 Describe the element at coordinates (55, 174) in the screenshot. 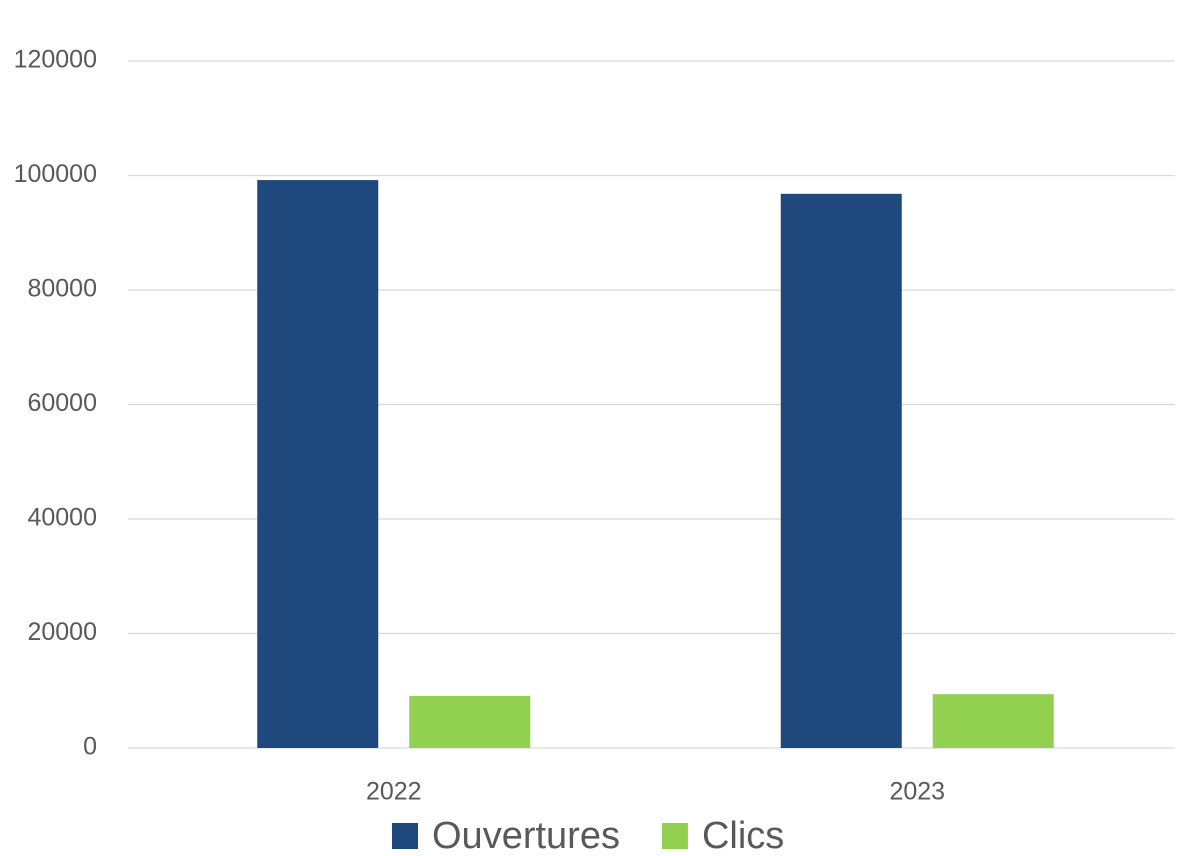

I see `y-tick-label: 100000` at that location.